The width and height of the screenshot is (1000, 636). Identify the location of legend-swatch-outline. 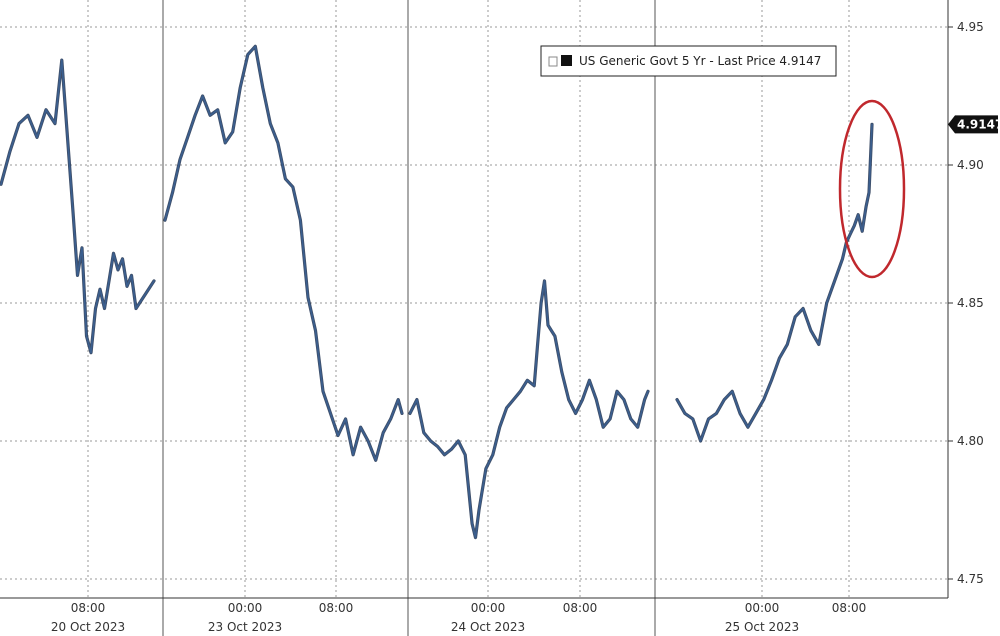
(553, 61).